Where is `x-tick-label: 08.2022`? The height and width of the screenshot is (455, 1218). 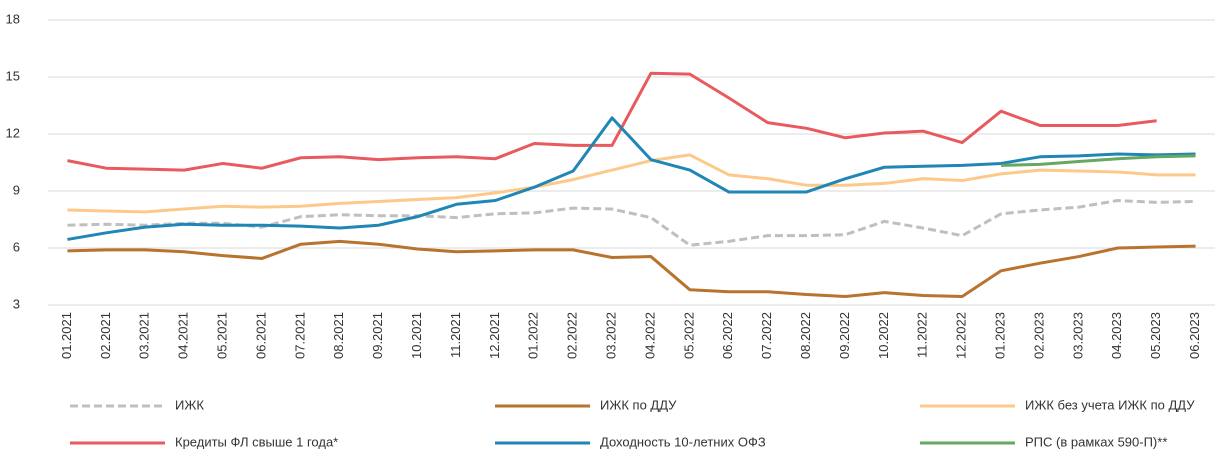 x-tick-label: 08.2022 is located at coordinates (805, 335).